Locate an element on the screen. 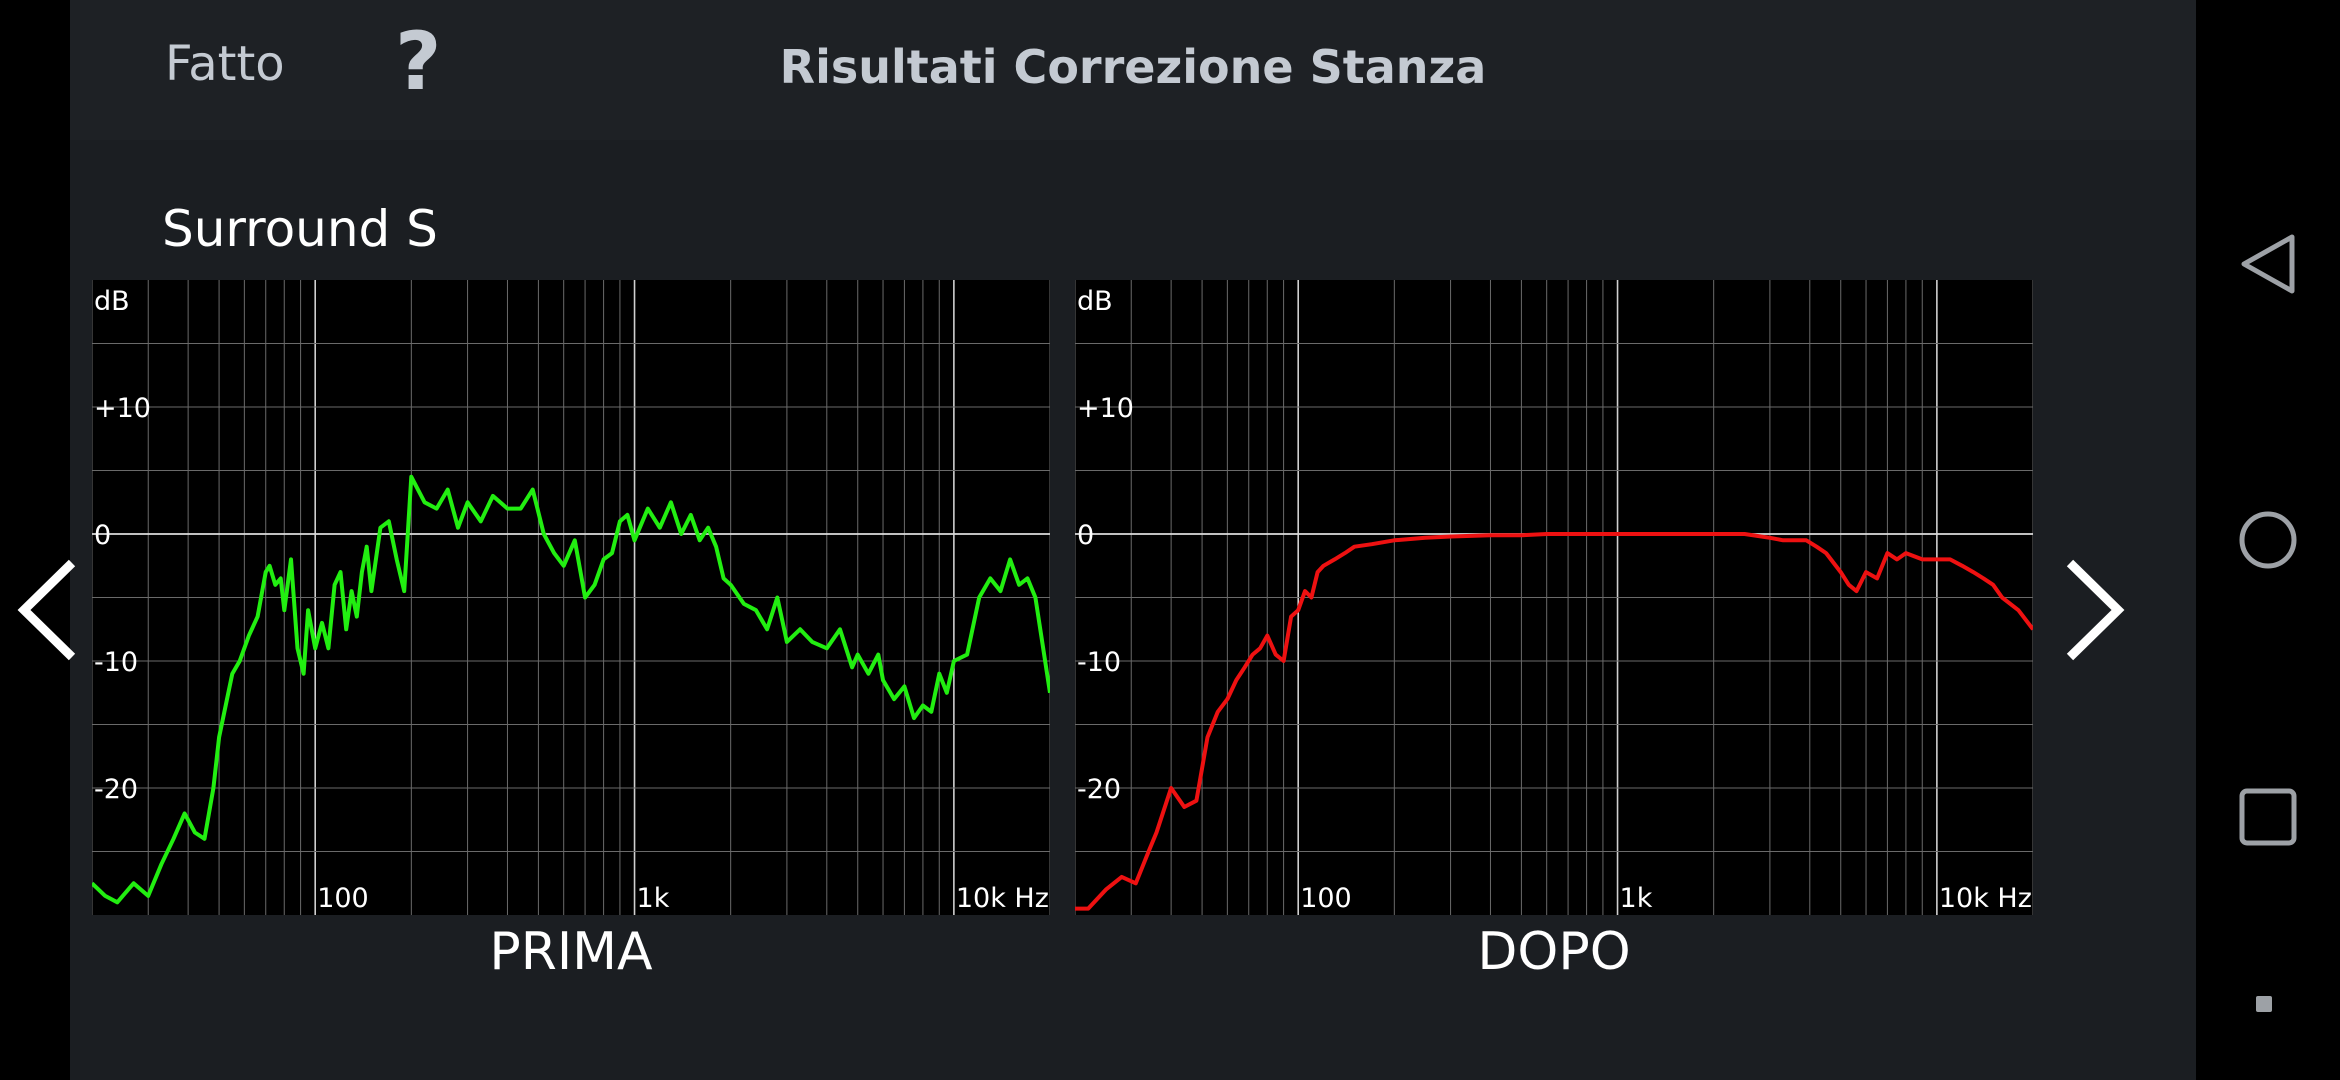  chevron-right-icon is located at coordinates (2092, 612).